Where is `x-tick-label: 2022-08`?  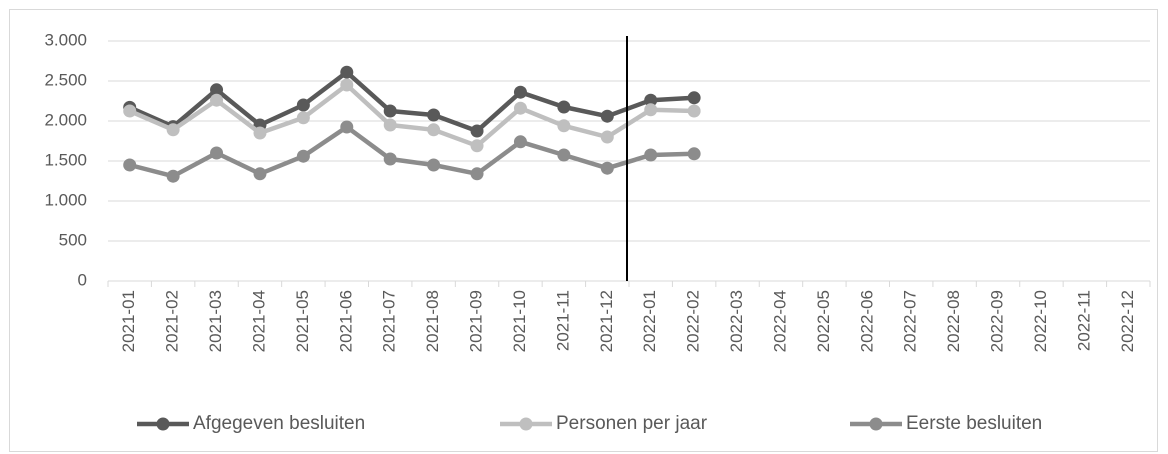 x-tick-label: 2022-08 is located at coordinates (953, 321).